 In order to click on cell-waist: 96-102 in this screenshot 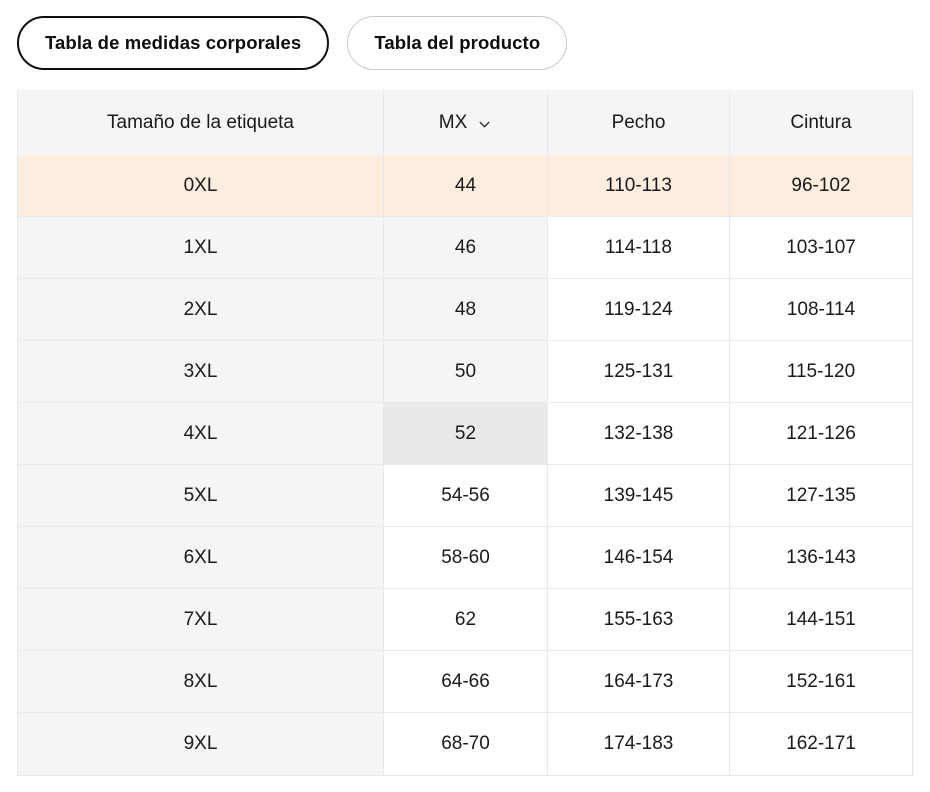, I will do `click(821, 186)`.